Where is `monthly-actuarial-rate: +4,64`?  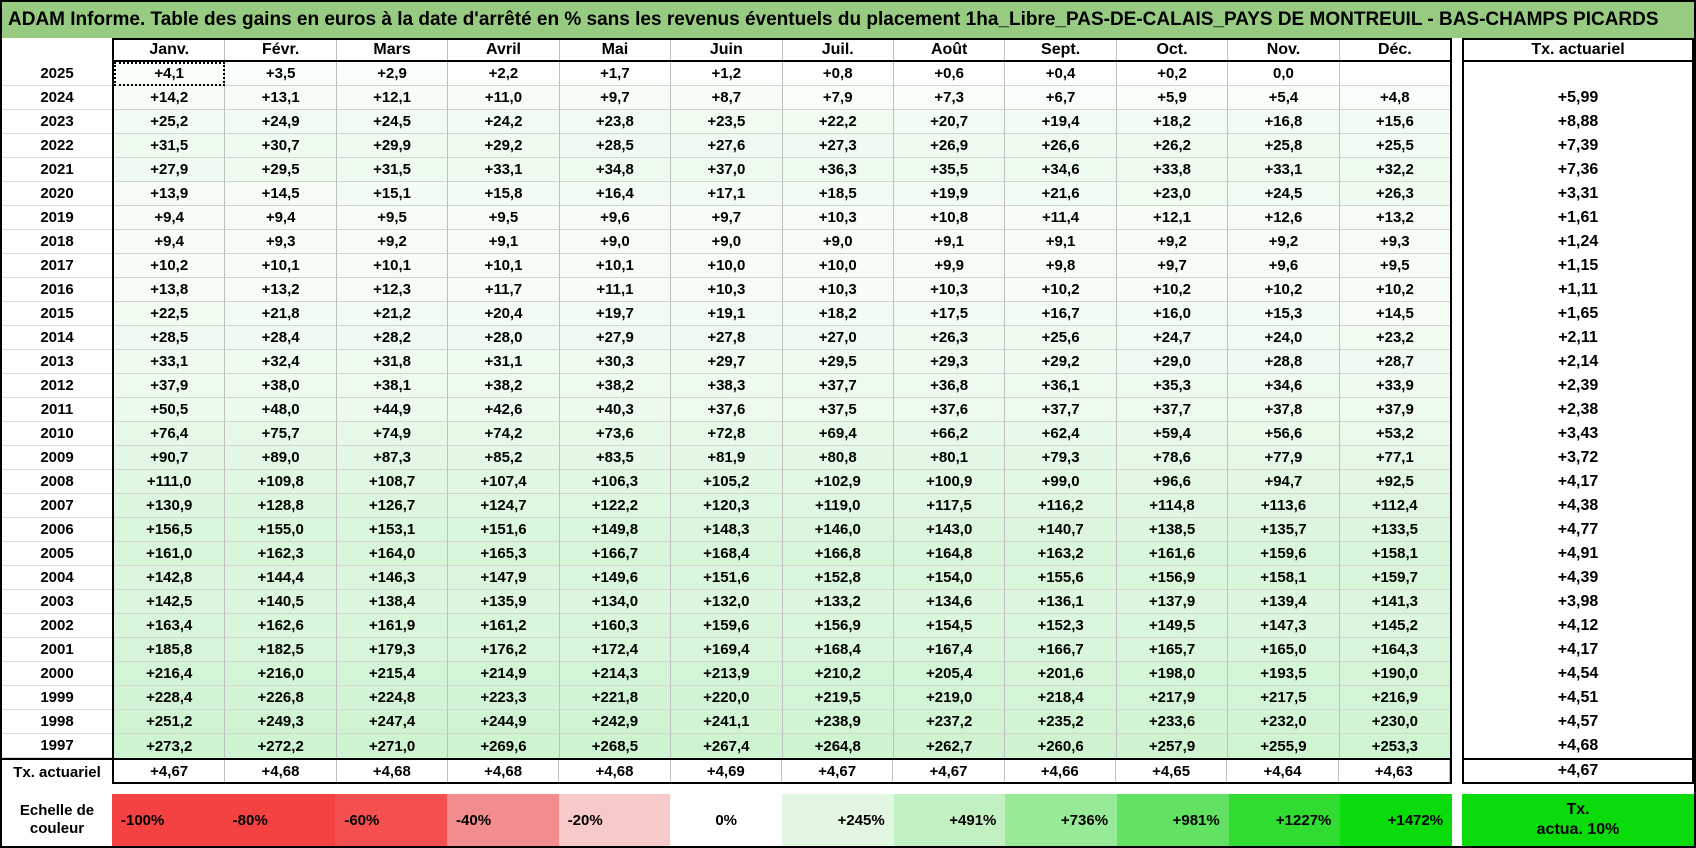 monthly-actuarial-rate: +4,64 is located at coordinates (1283, 771).